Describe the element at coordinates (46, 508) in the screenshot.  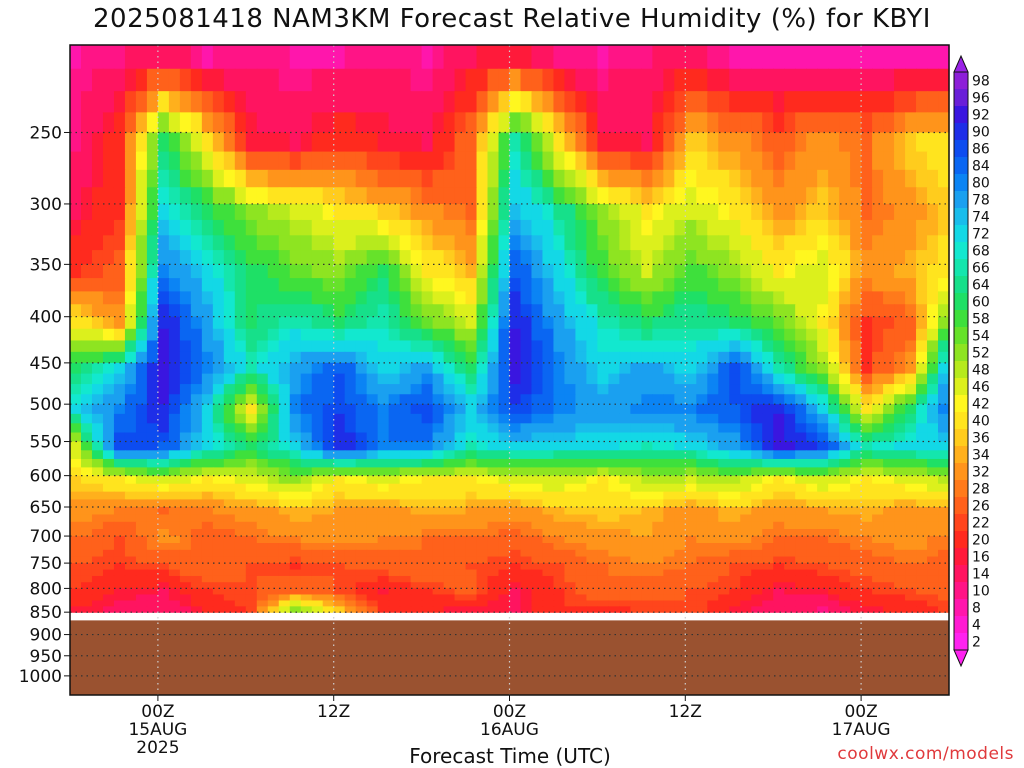
I see `y-tick-label: 650` at that location.